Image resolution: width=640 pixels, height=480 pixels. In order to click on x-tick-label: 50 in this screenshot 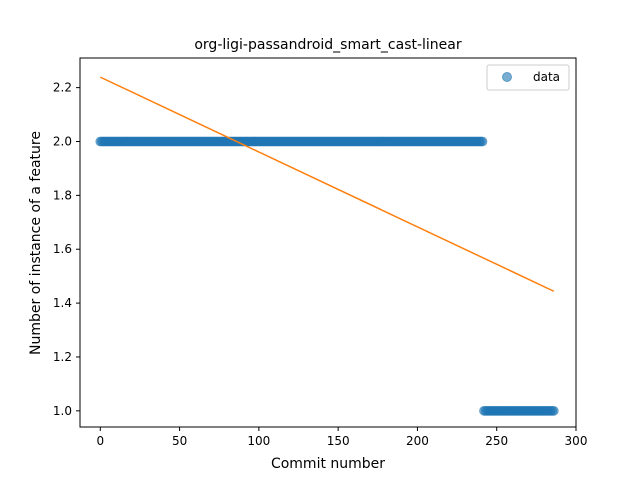, I will do `click(179, 441)`.